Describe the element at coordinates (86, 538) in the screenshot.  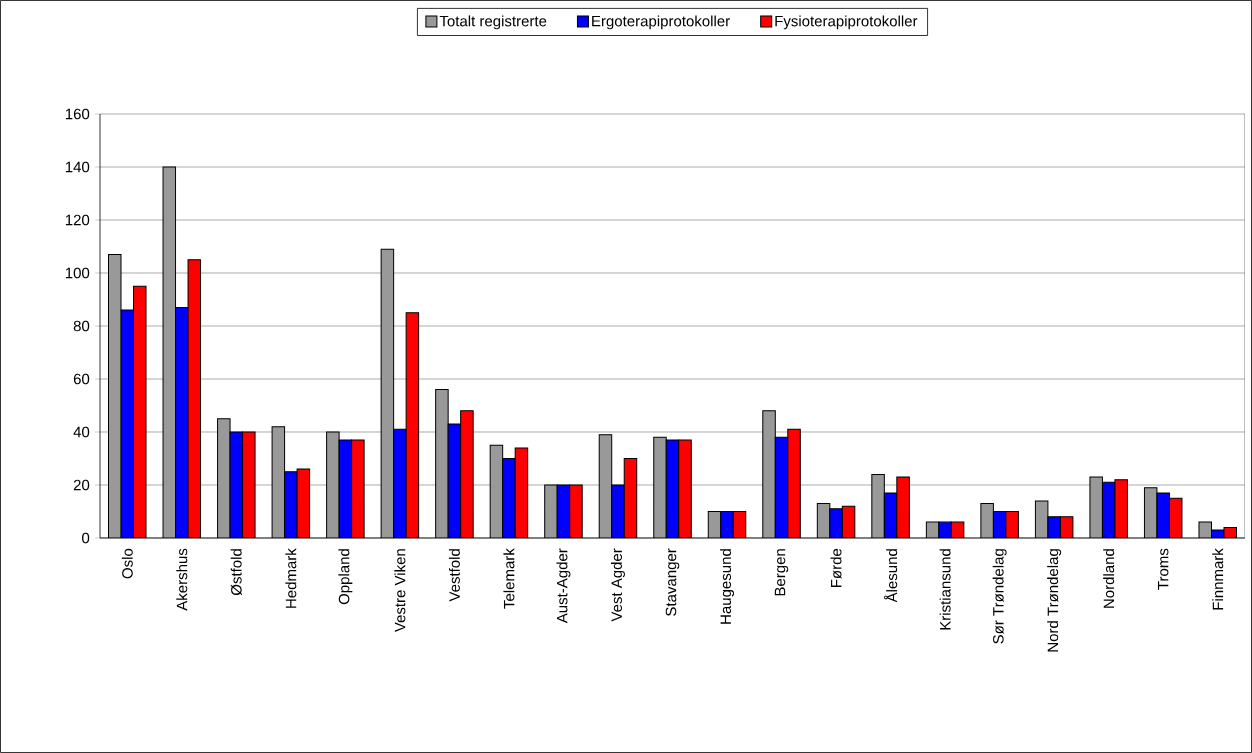
I see `y-tick-label: 0` at that location.